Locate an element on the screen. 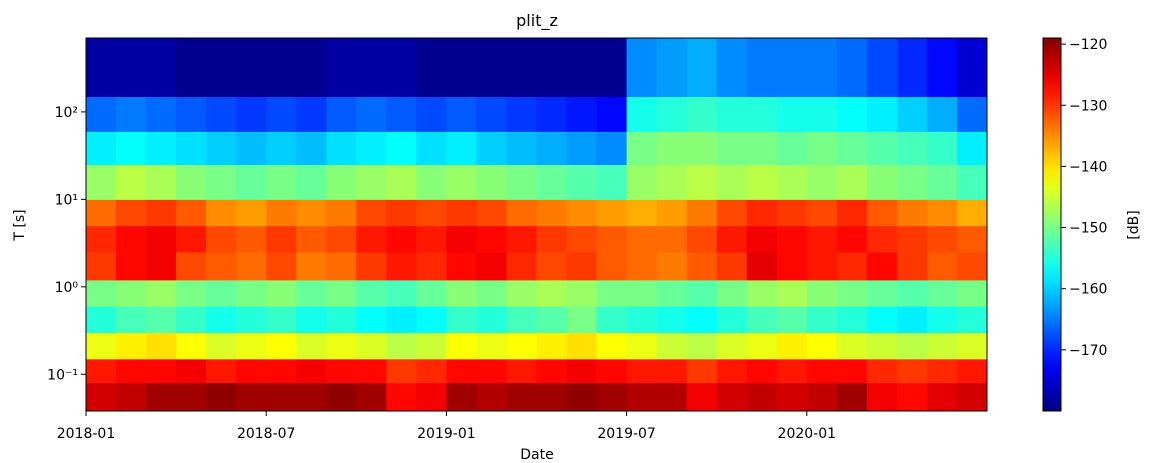 The width and height of the screenshot is (1149, 463). colorbar-label: [dB] is located at coordinates (1134, 224).